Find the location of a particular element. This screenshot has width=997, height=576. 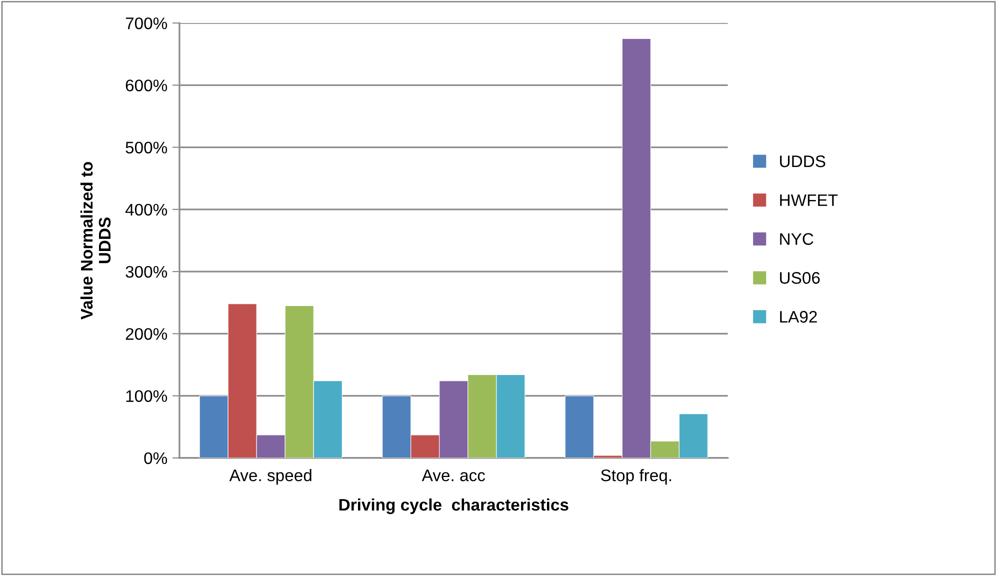

legend-label: HWFET is located at coordinates (809, 200).